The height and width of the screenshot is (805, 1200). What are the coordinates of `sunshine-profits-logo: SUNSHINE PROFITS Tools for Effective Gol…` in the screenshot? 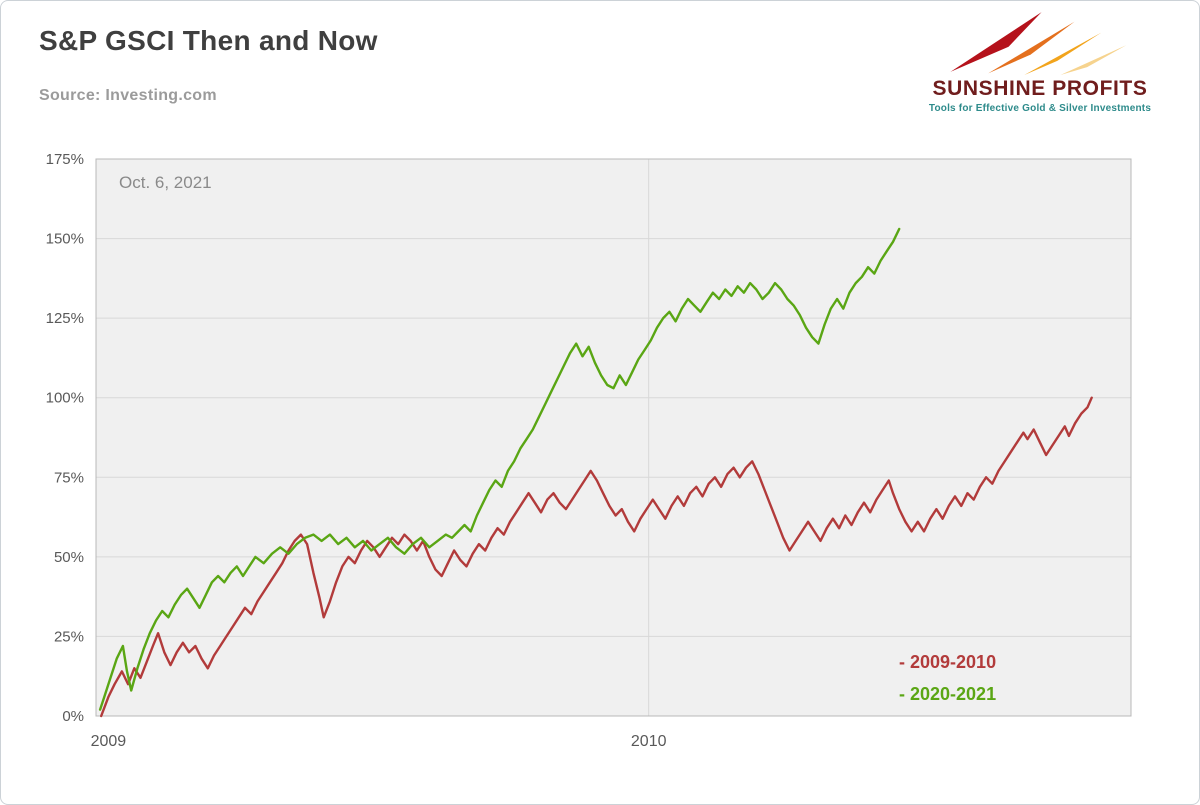 It's located at (1040, 61).